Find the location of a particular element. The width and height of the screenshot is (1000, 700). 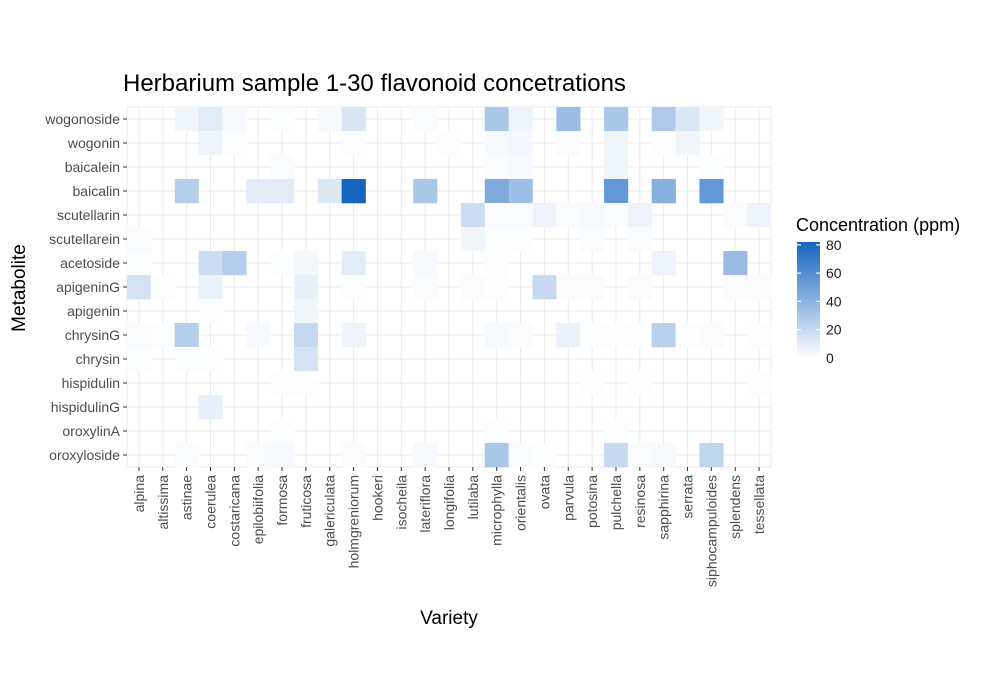

x-tick-label: siphocampuloides is located at coordinates (711, 531).